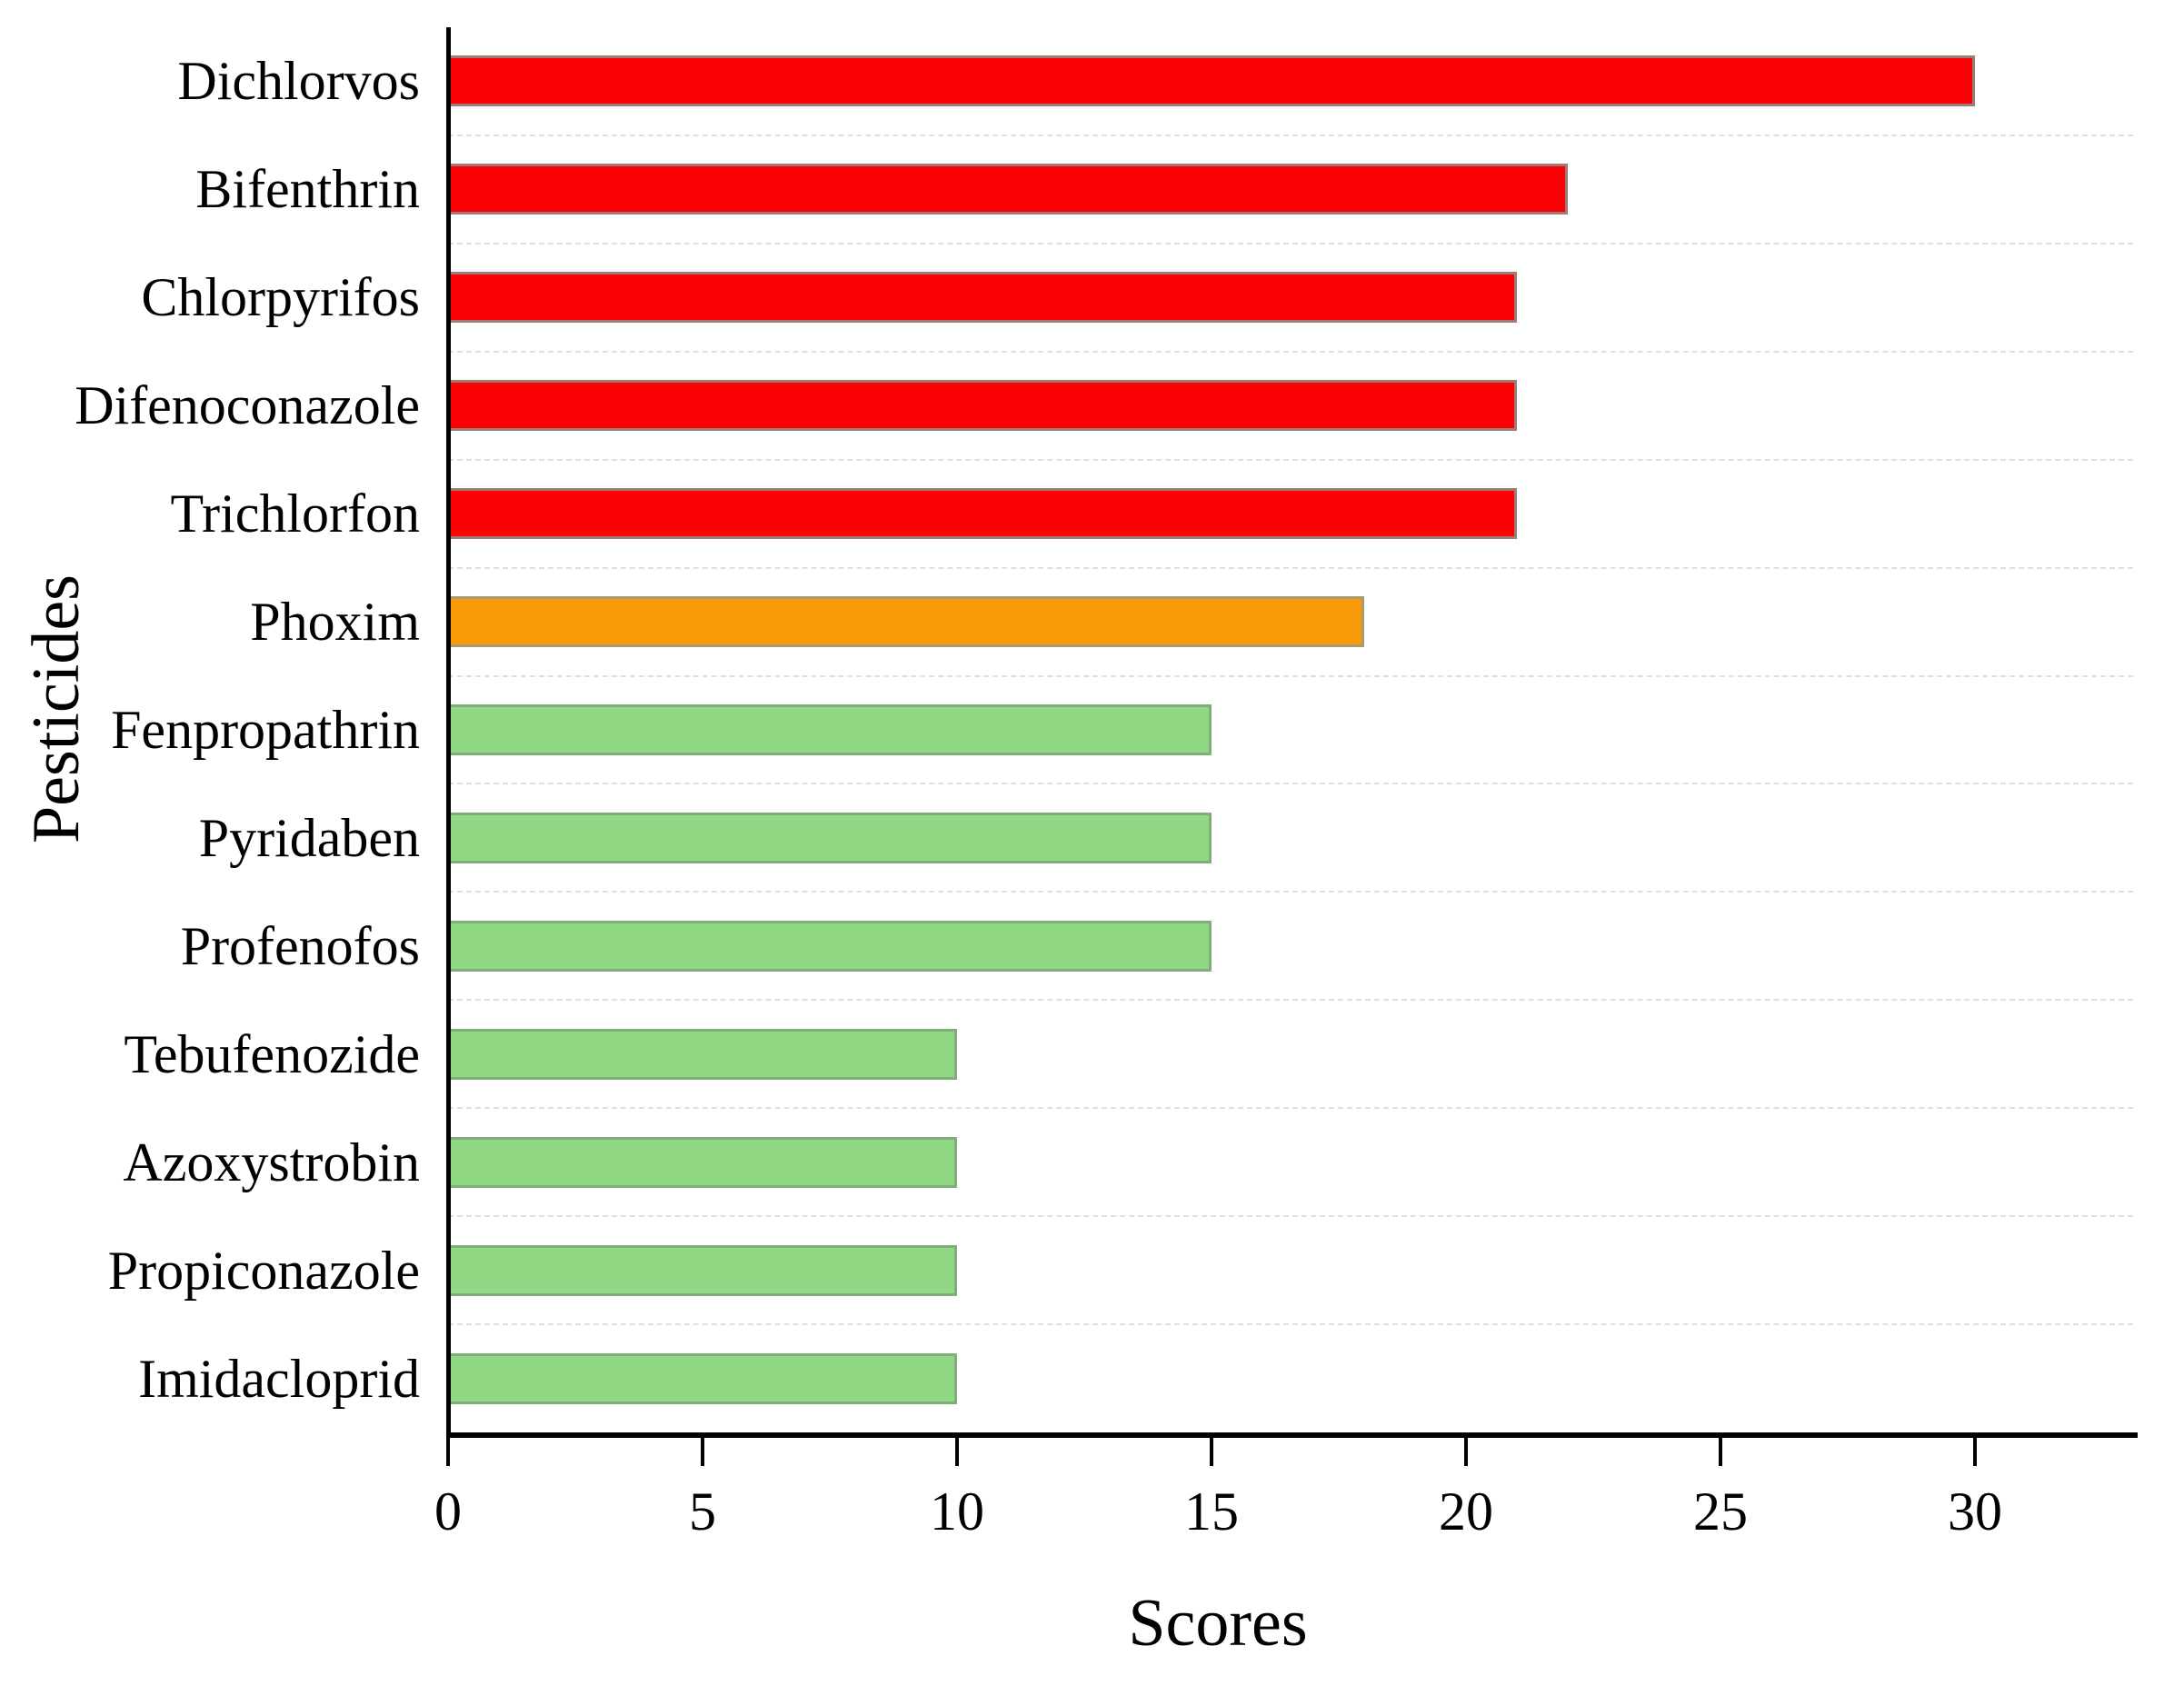 This screenshot has height=1686, width=2184. What do you see at coordinates (1211, 1511) in the screenshot?
I see `x-tick-label: 15` at bounding box center [1211, 1511].